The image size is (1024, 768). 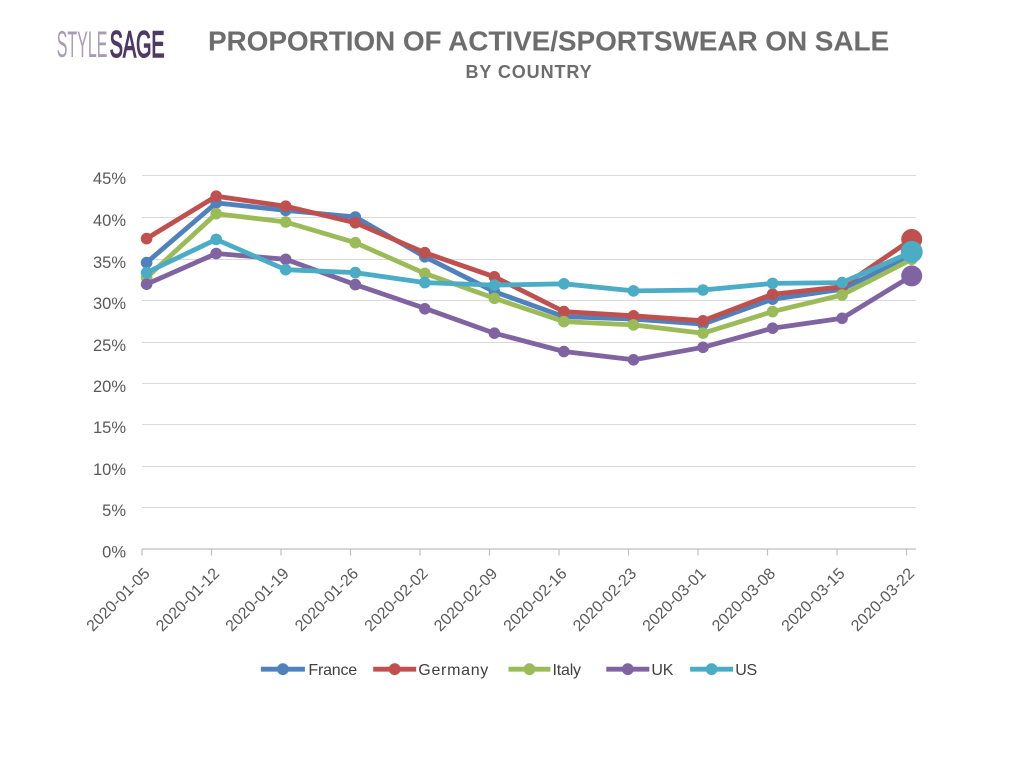 What do you see at coordinates (109, 263) in the screenshot?
I see `svg-text: 35%` at bounding box center [109, 263].